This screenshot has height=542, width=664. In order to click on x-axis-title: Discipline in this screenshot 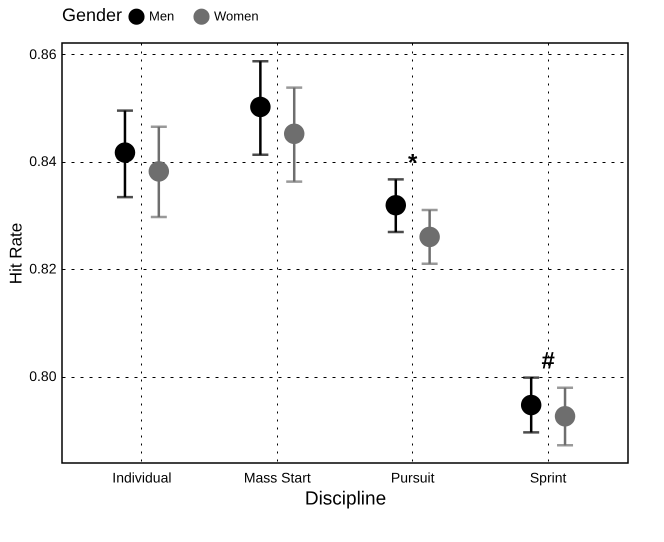, I will do `click(345, 499)`.